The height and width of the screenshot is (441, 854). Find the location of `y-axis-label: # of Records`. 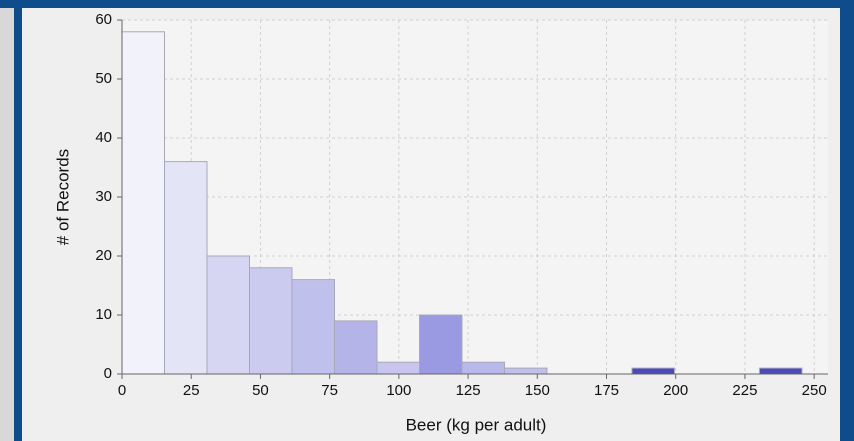

y-axis-label: # of Records is located at coordinates (62, 197).